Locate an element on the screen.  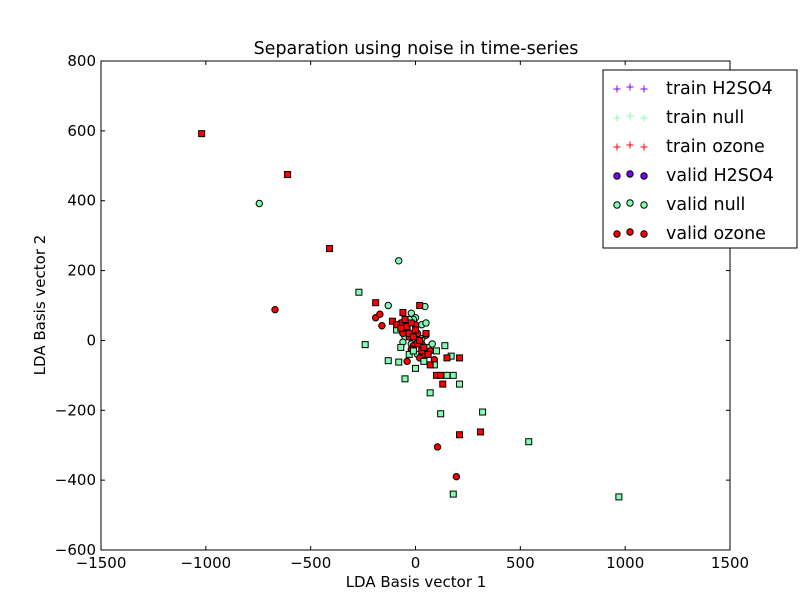
chart-title: Separation using noise in time-series is located at coordinates (416, 49).